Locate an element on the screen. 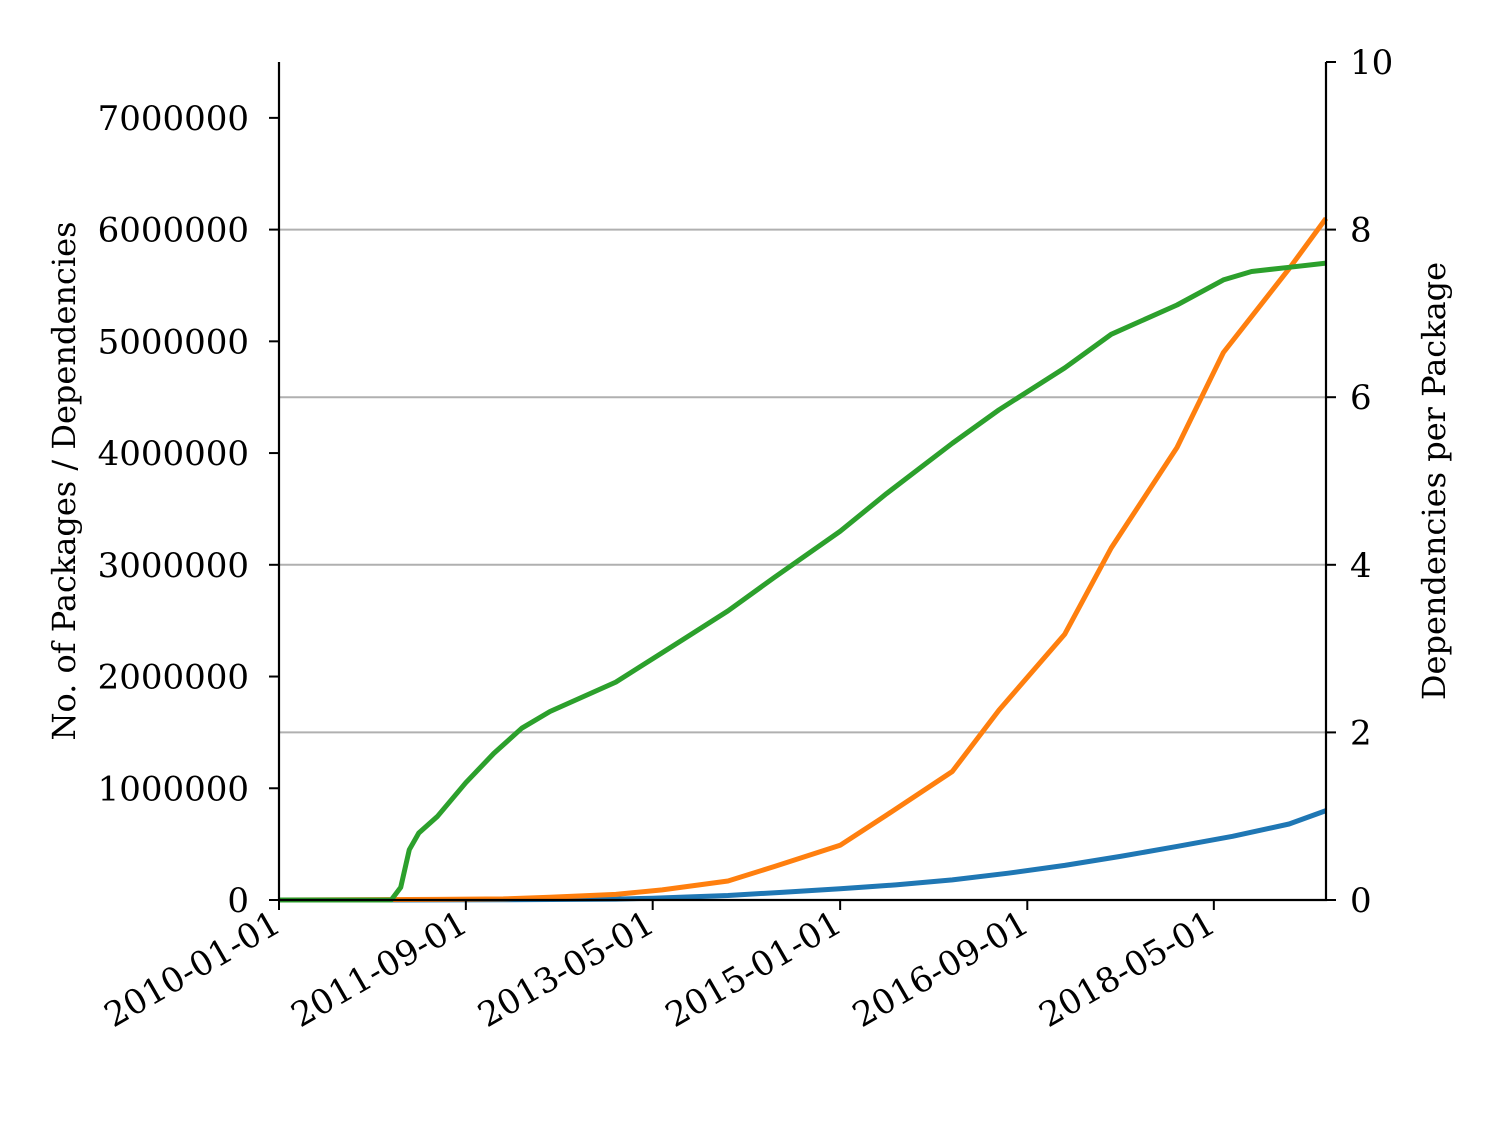  x-tick-label-1: 2011-09-01 is located at coordinates (380, 969).